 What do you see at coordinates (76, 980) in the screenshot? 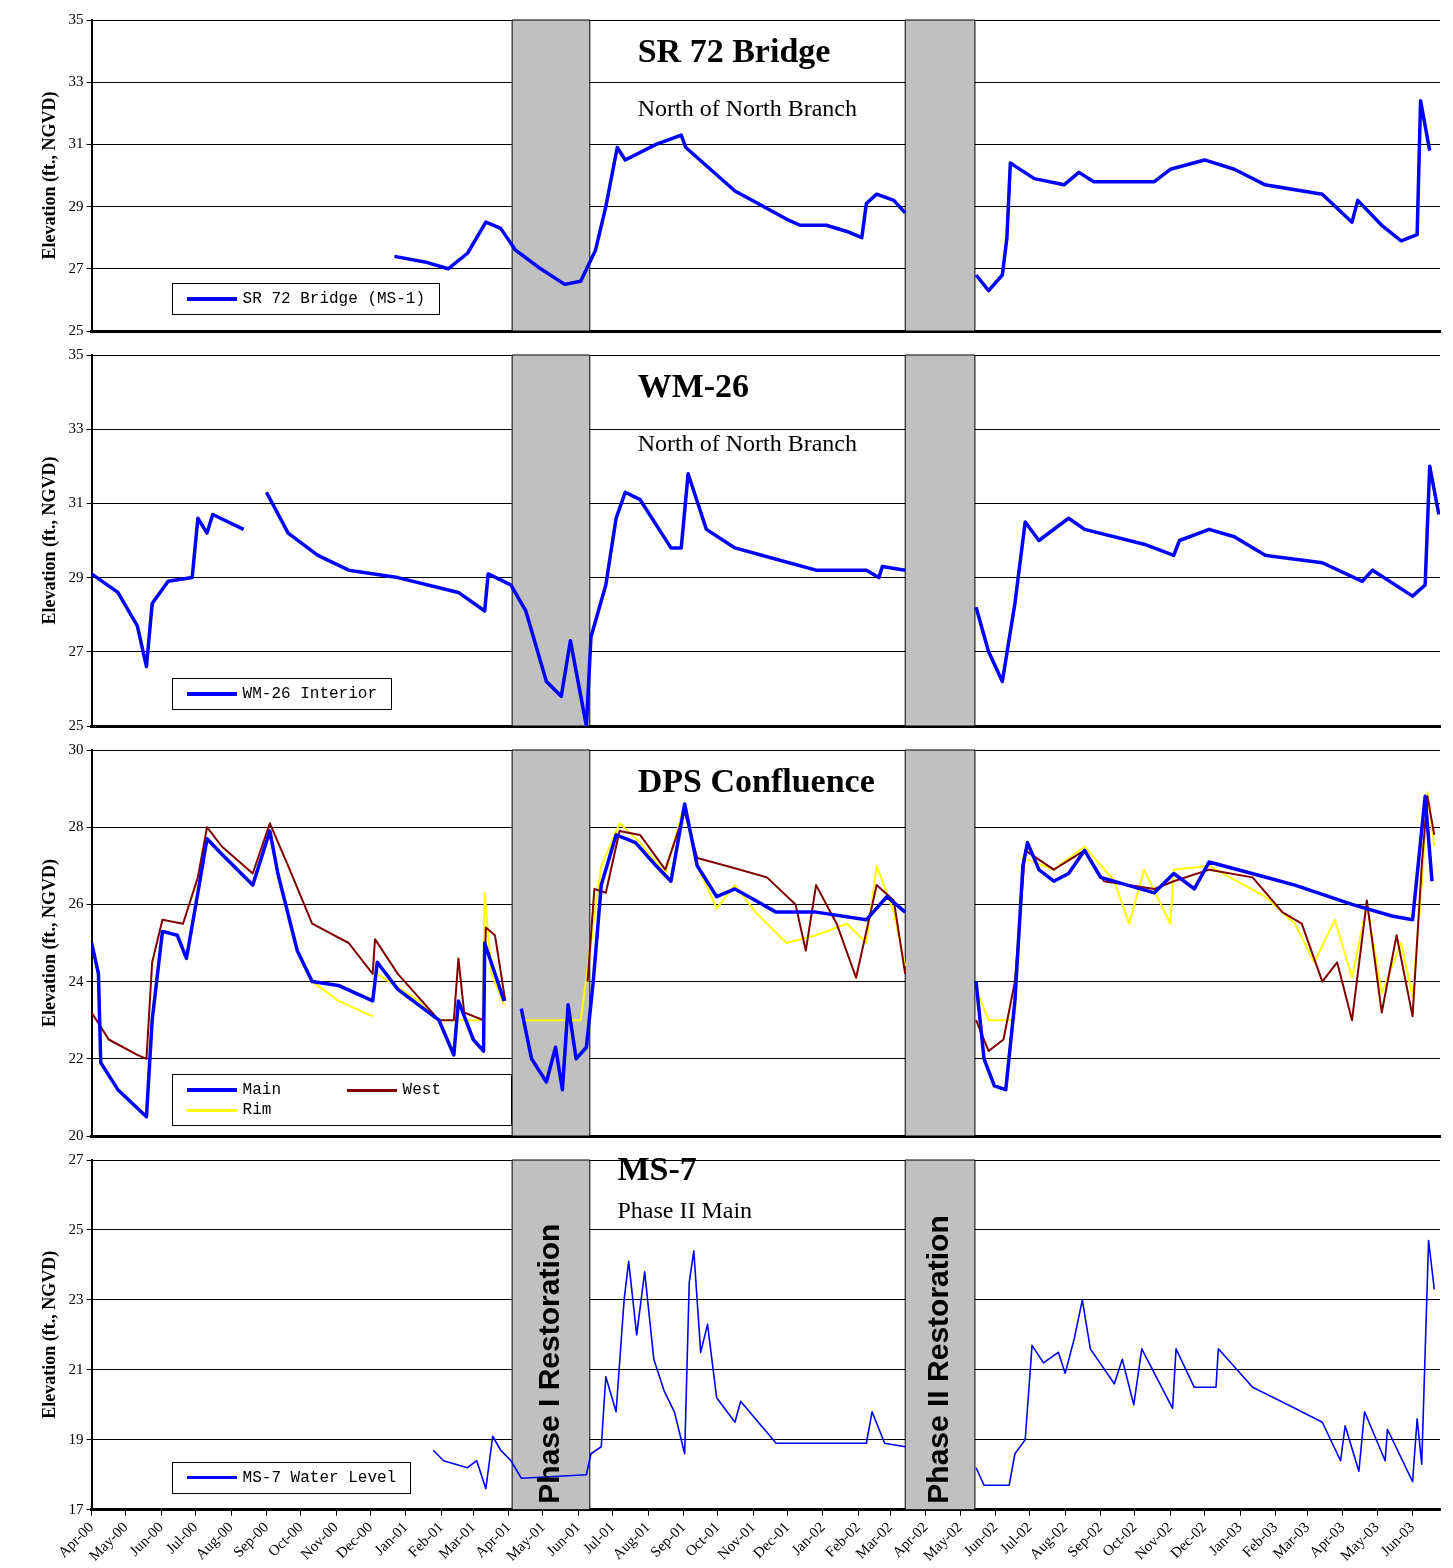
I see `y-tick-label: 24` at bounding box center [76, 980].